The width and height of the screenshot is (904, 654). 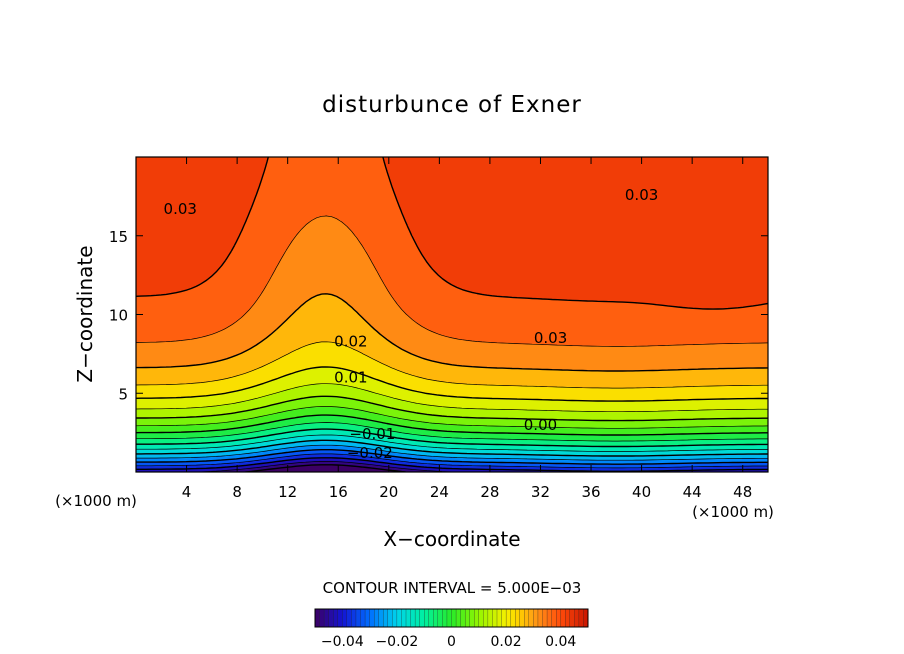 What do you see at coordinates (370, 453) in the screenshot?
I see `contour-label: −0.02` at bounding box center [370, 453].